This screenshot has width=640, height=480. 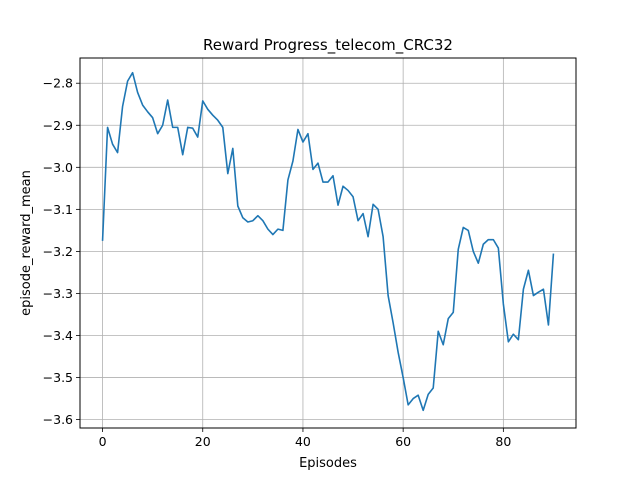 I want to click on y-tick-label: −3.6, so click(x=58, y=419).